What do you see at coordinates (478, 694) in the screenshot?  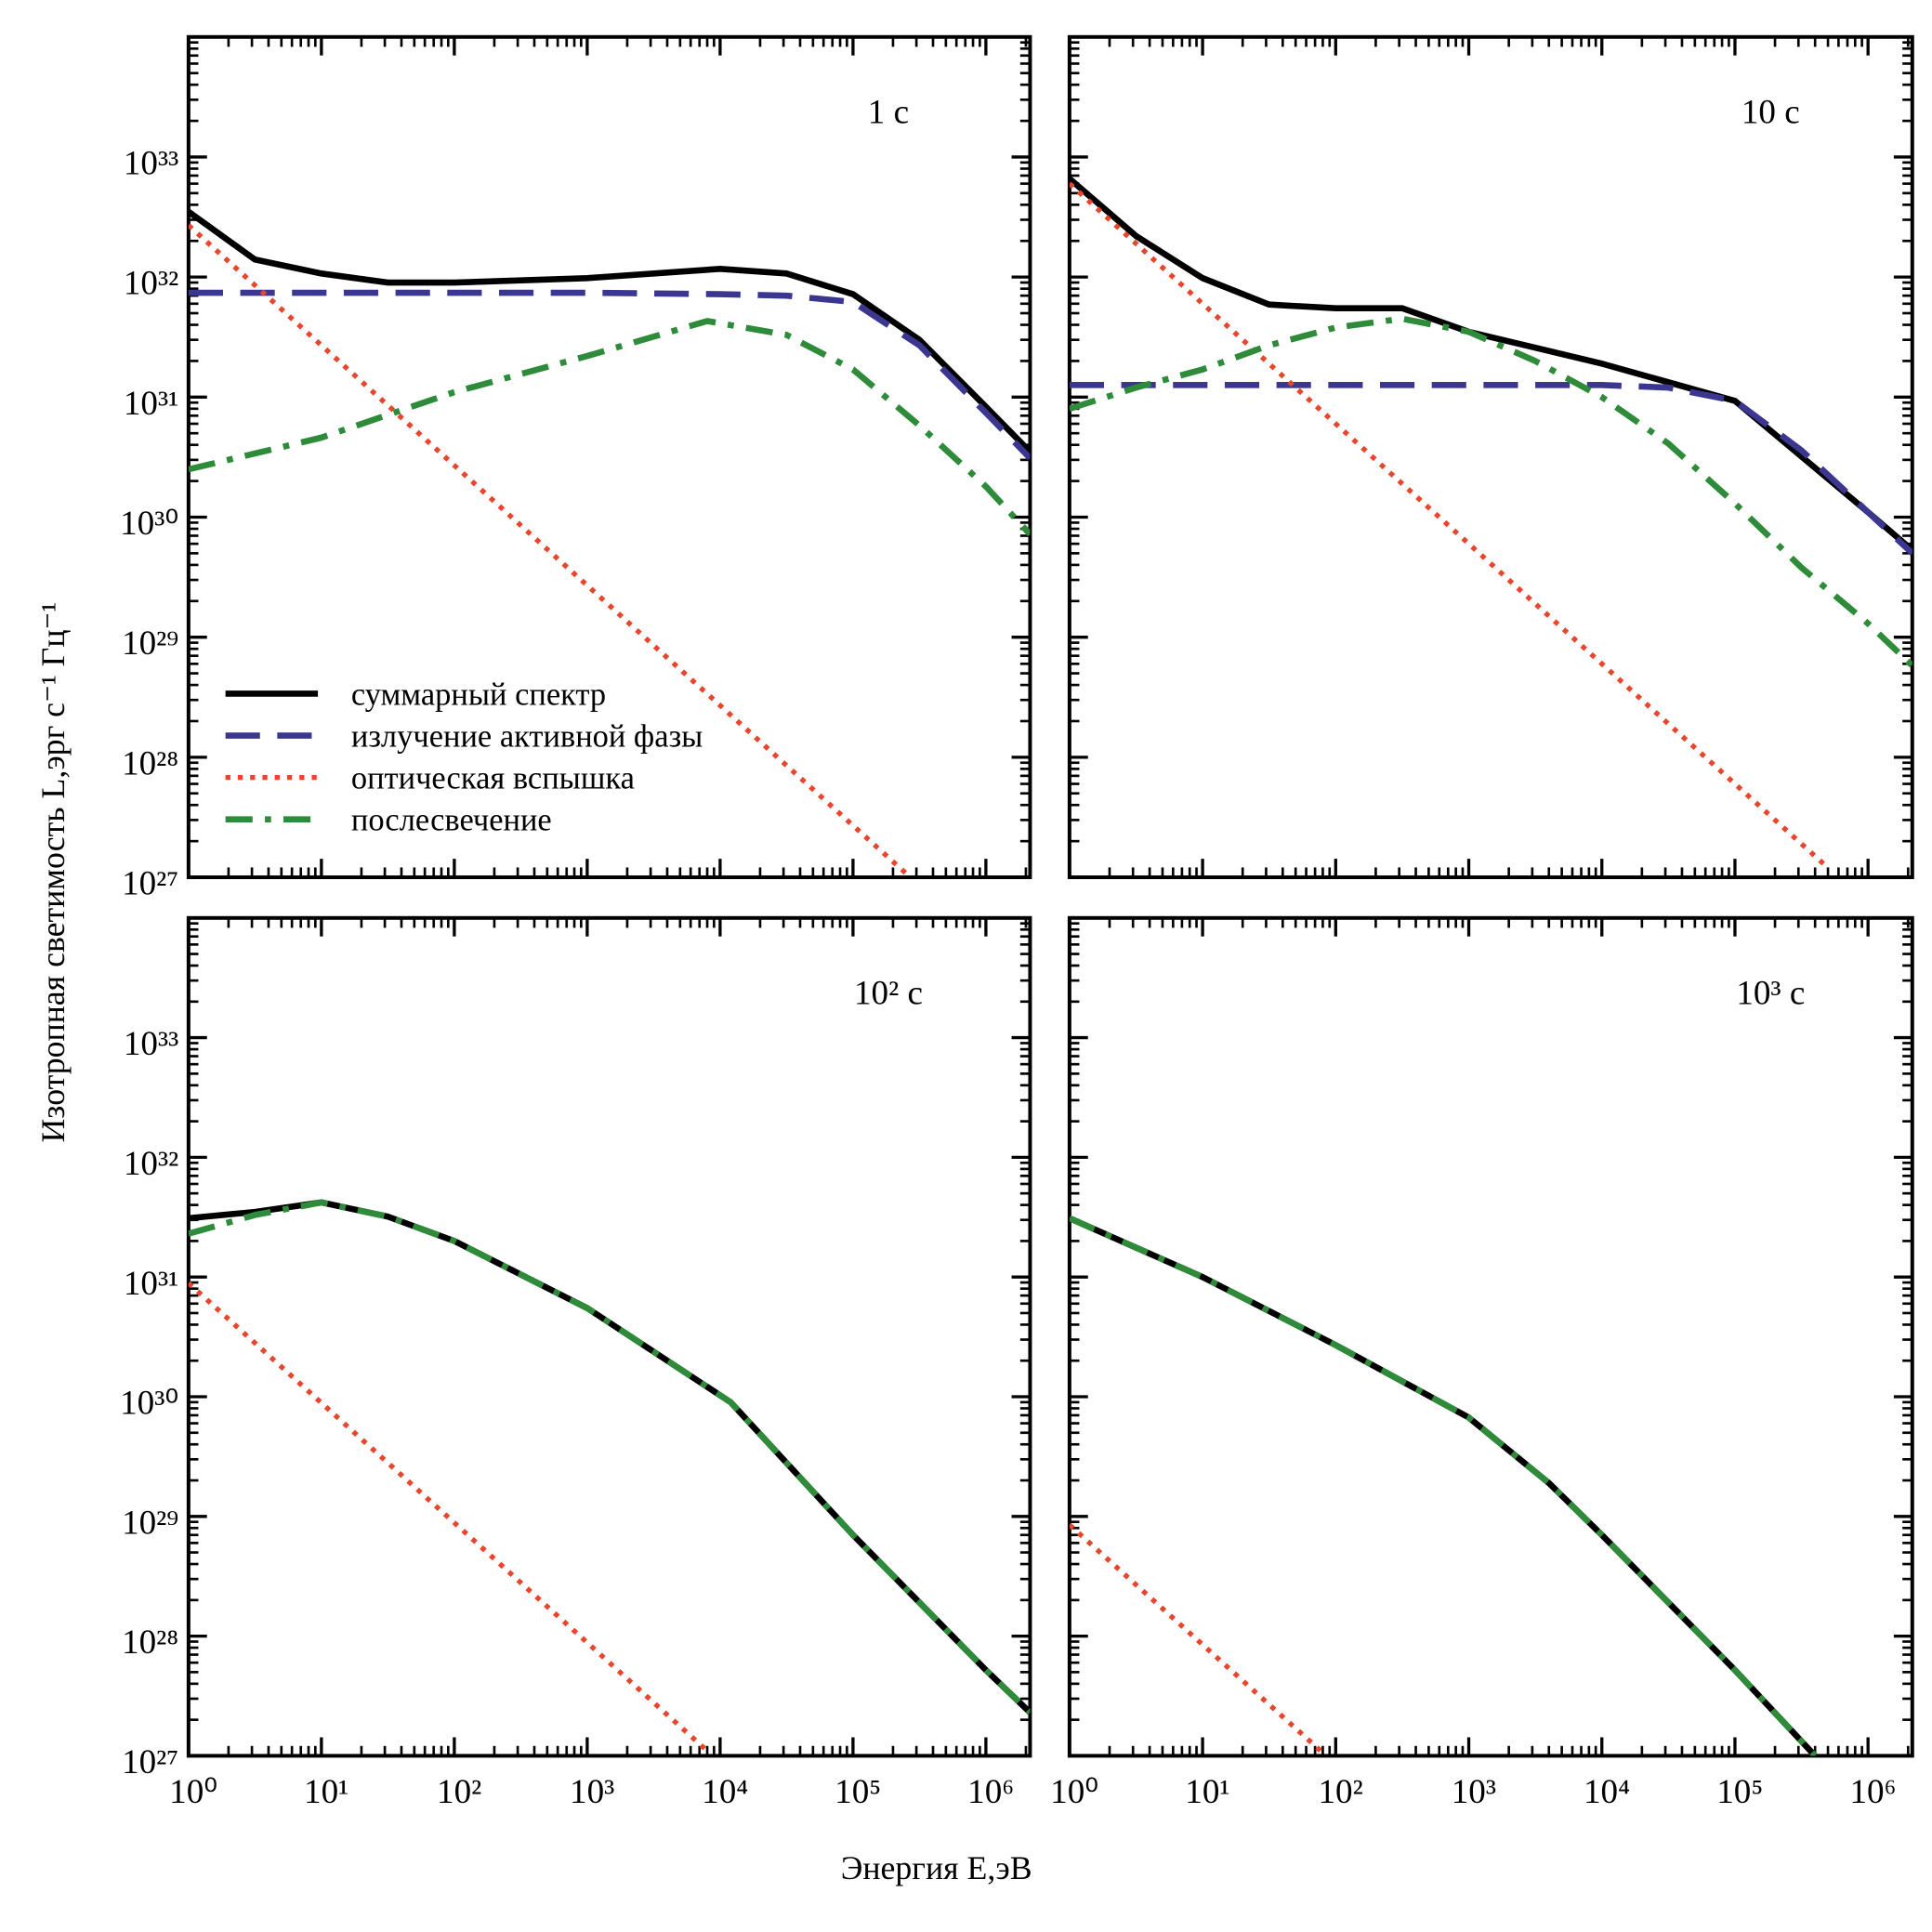 I see `legend-label: суммарный спектр` at bounding box center [478, 694].